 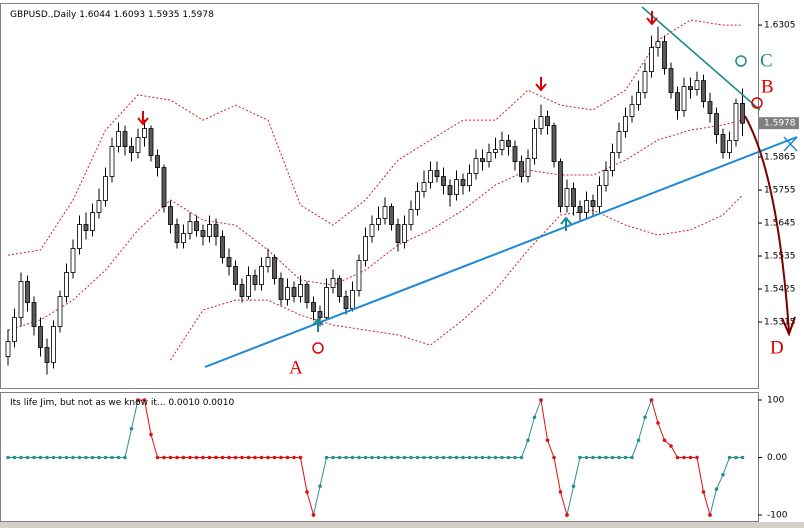 I want to click on label-a: A, so click(x=296, y=367).